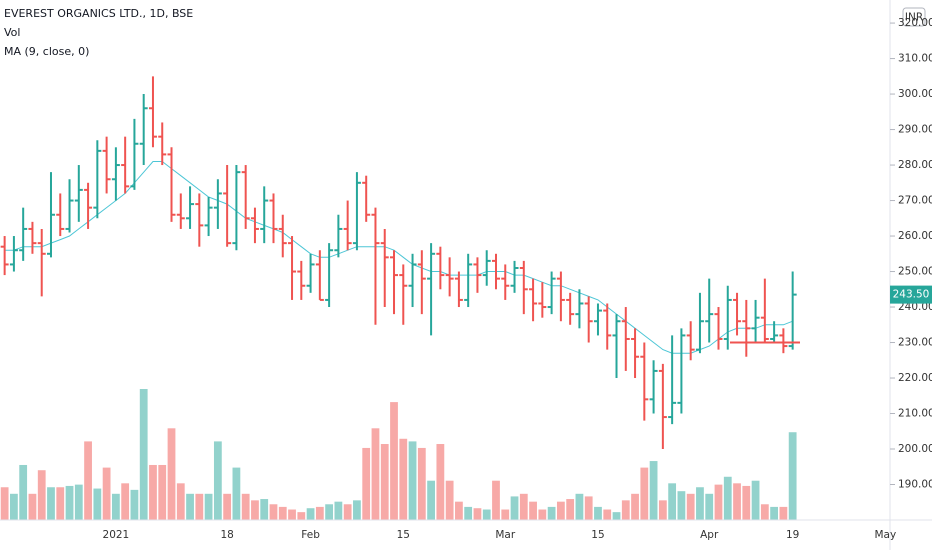 This screenshot has width=932, height=550. What do you see at coordinates (915, 201) in the screenshot?
I see `y-tick-label: 270.00` at bounding box center [915, 201].